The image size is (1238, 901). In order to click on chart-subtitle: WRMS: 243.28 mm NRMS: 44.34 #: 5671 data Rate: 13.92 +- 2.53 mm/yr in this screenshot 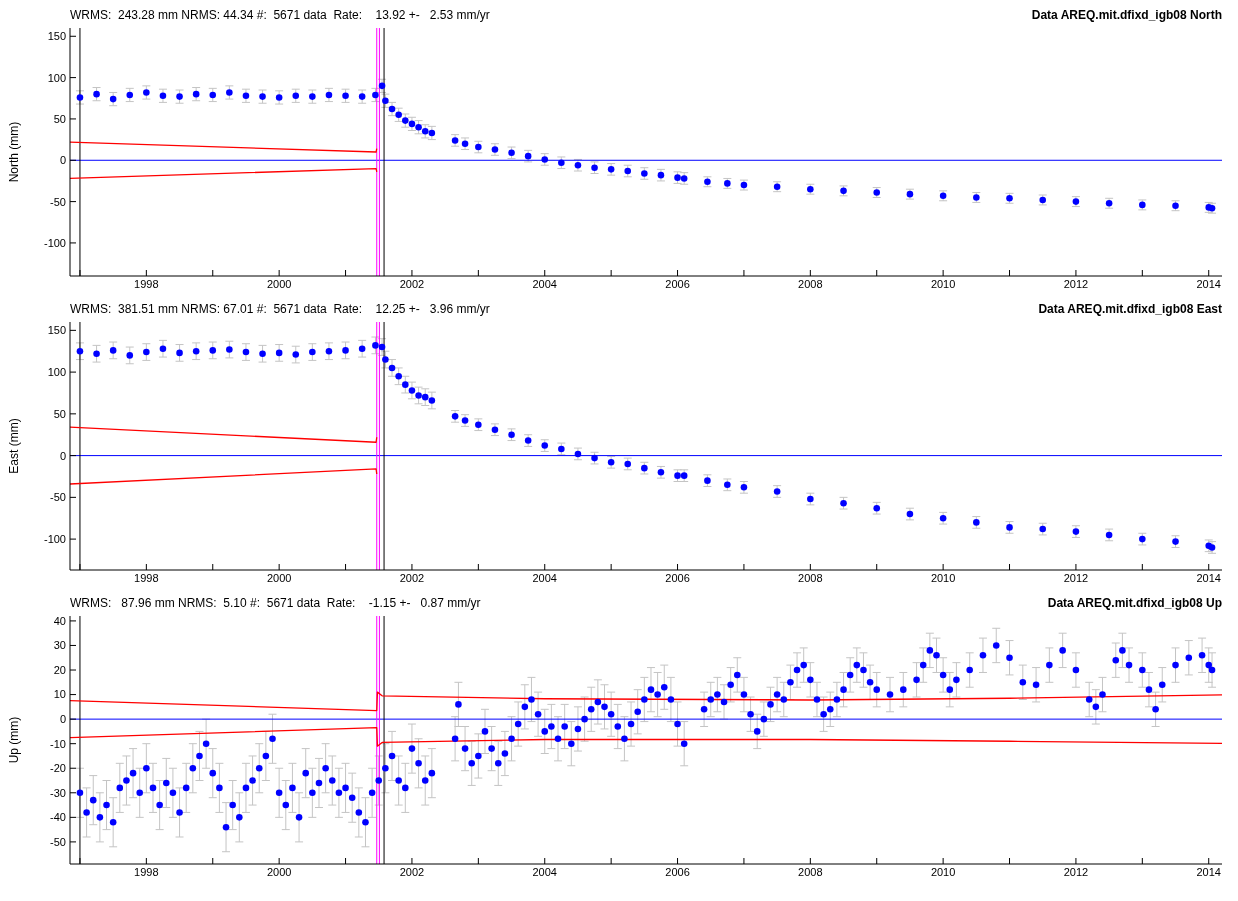, I will do `click(280, 15)`.